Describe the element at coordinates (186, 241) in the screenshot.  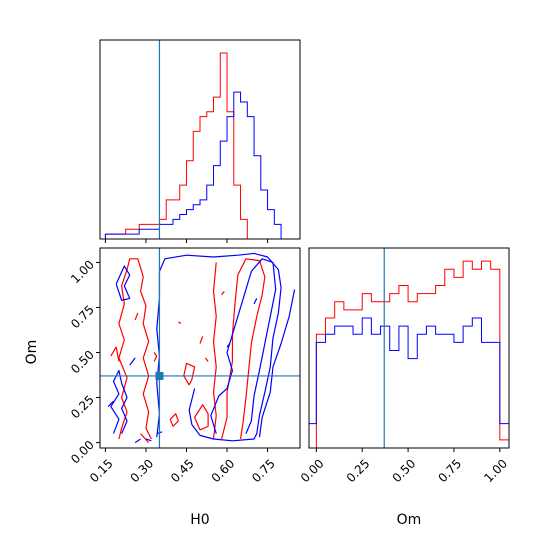
I see `h0-histogram-ticks` at that location.